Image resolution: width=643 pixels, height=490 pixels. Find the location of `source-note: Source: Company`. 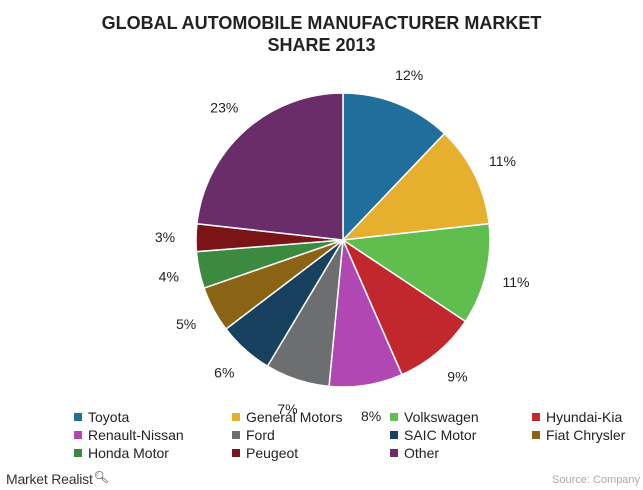

source-note: Source: Company is located at coordinates (596, 480).